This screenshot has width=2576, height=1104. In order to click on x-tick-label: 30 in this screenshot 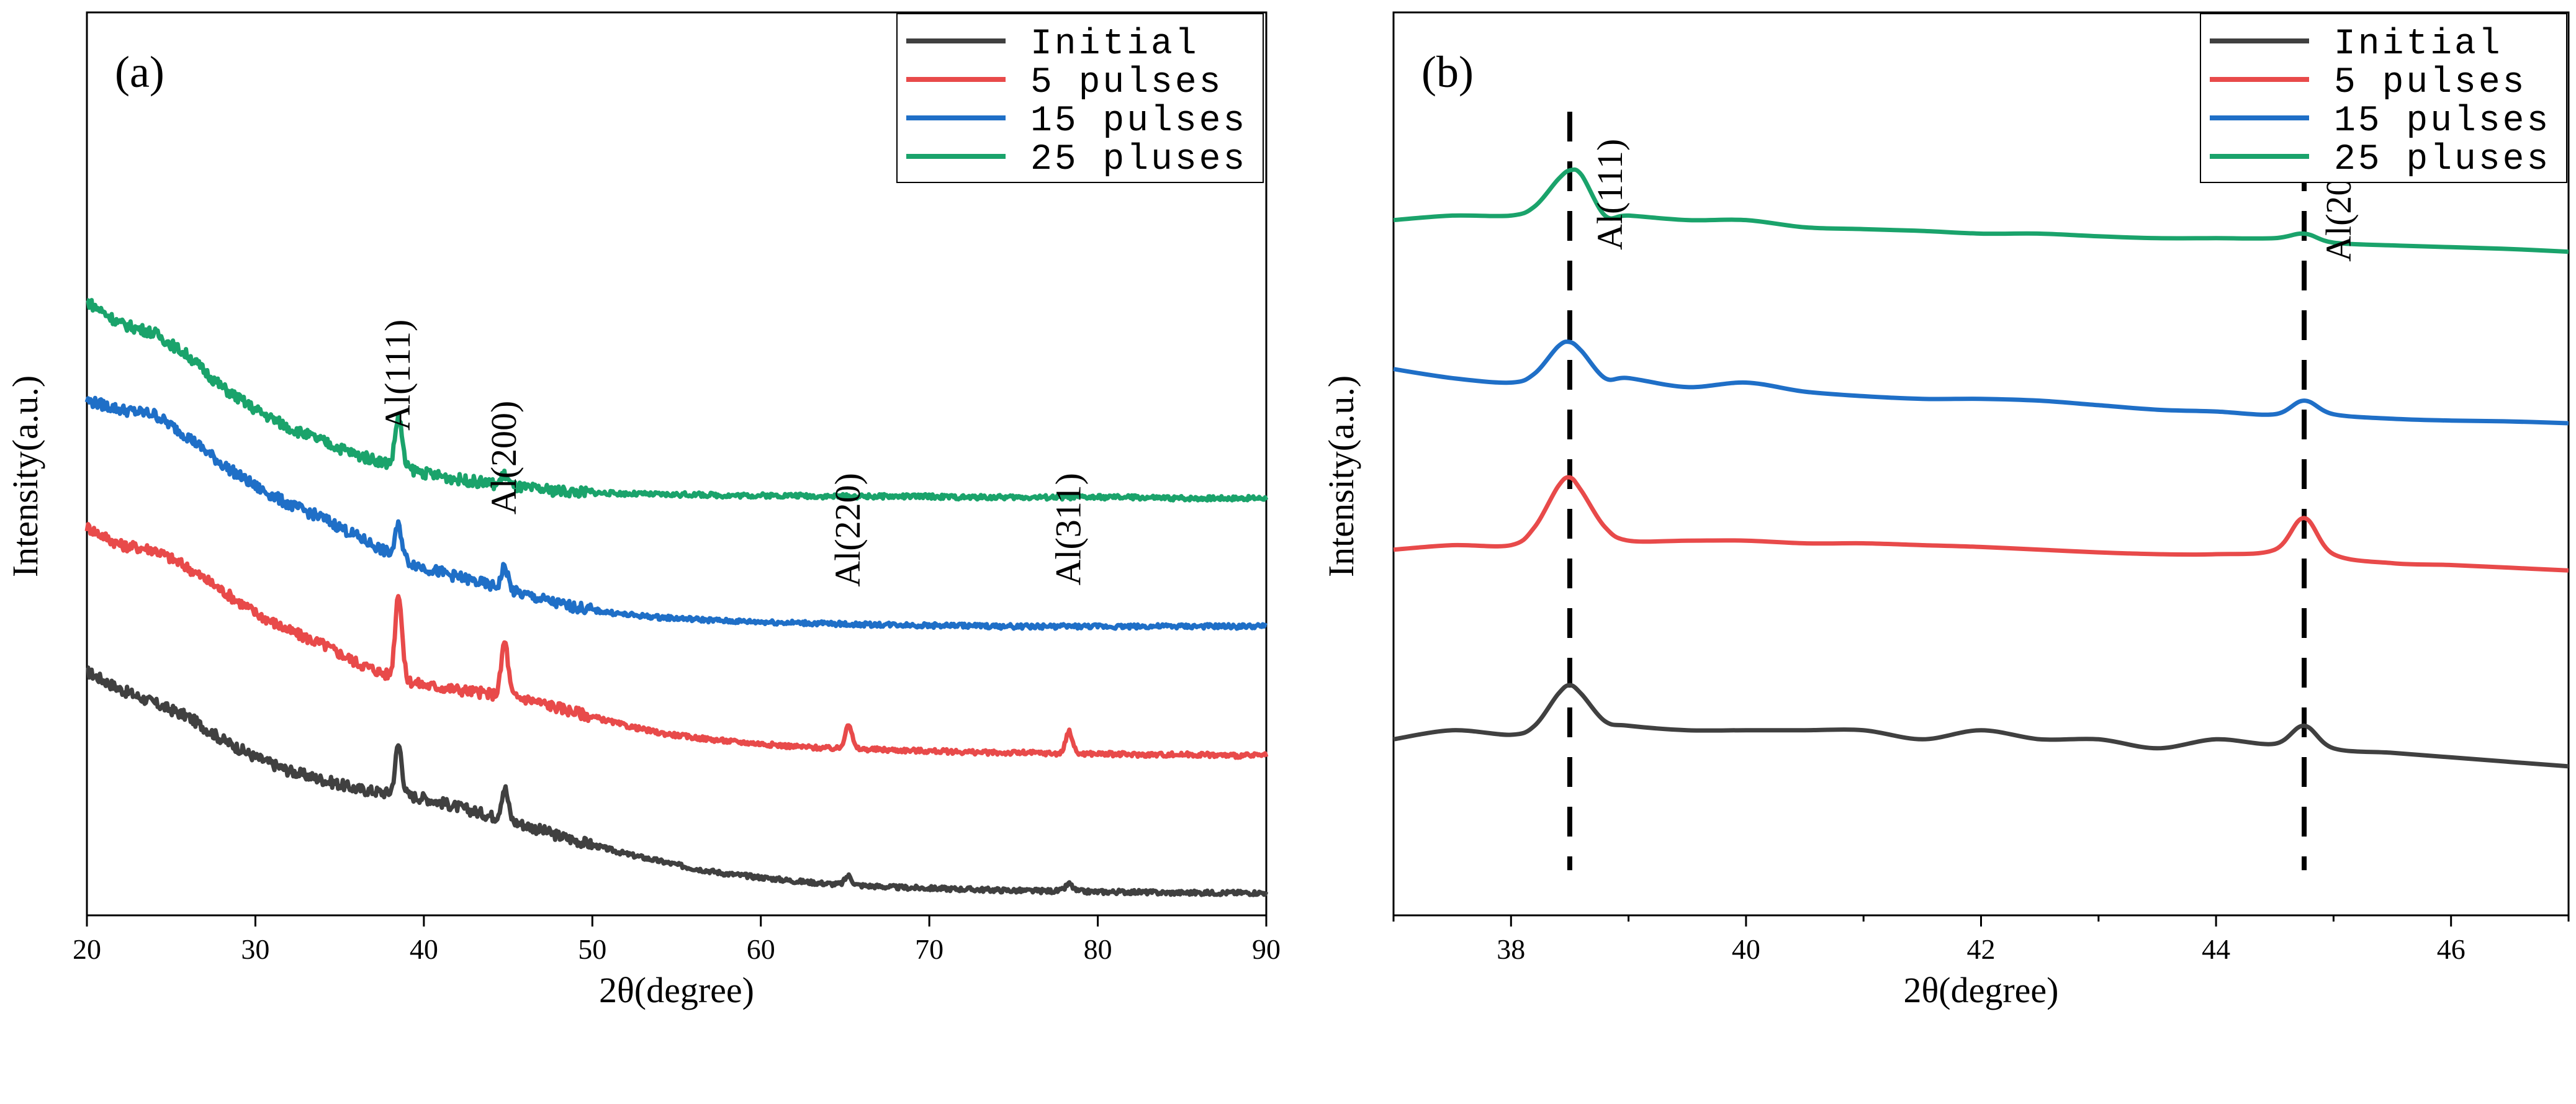, I will do `click(255, 949)`.